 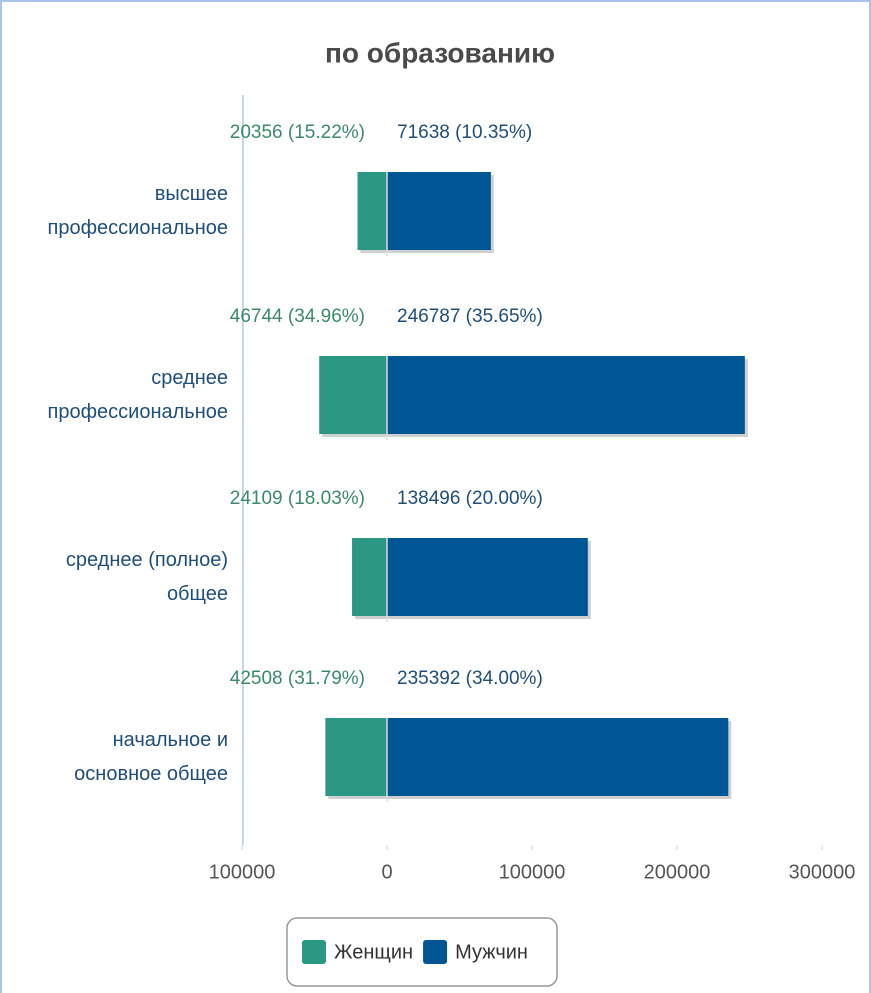 I want to click on data-label: 20356 (15.22%), so click(x=297, y=132).